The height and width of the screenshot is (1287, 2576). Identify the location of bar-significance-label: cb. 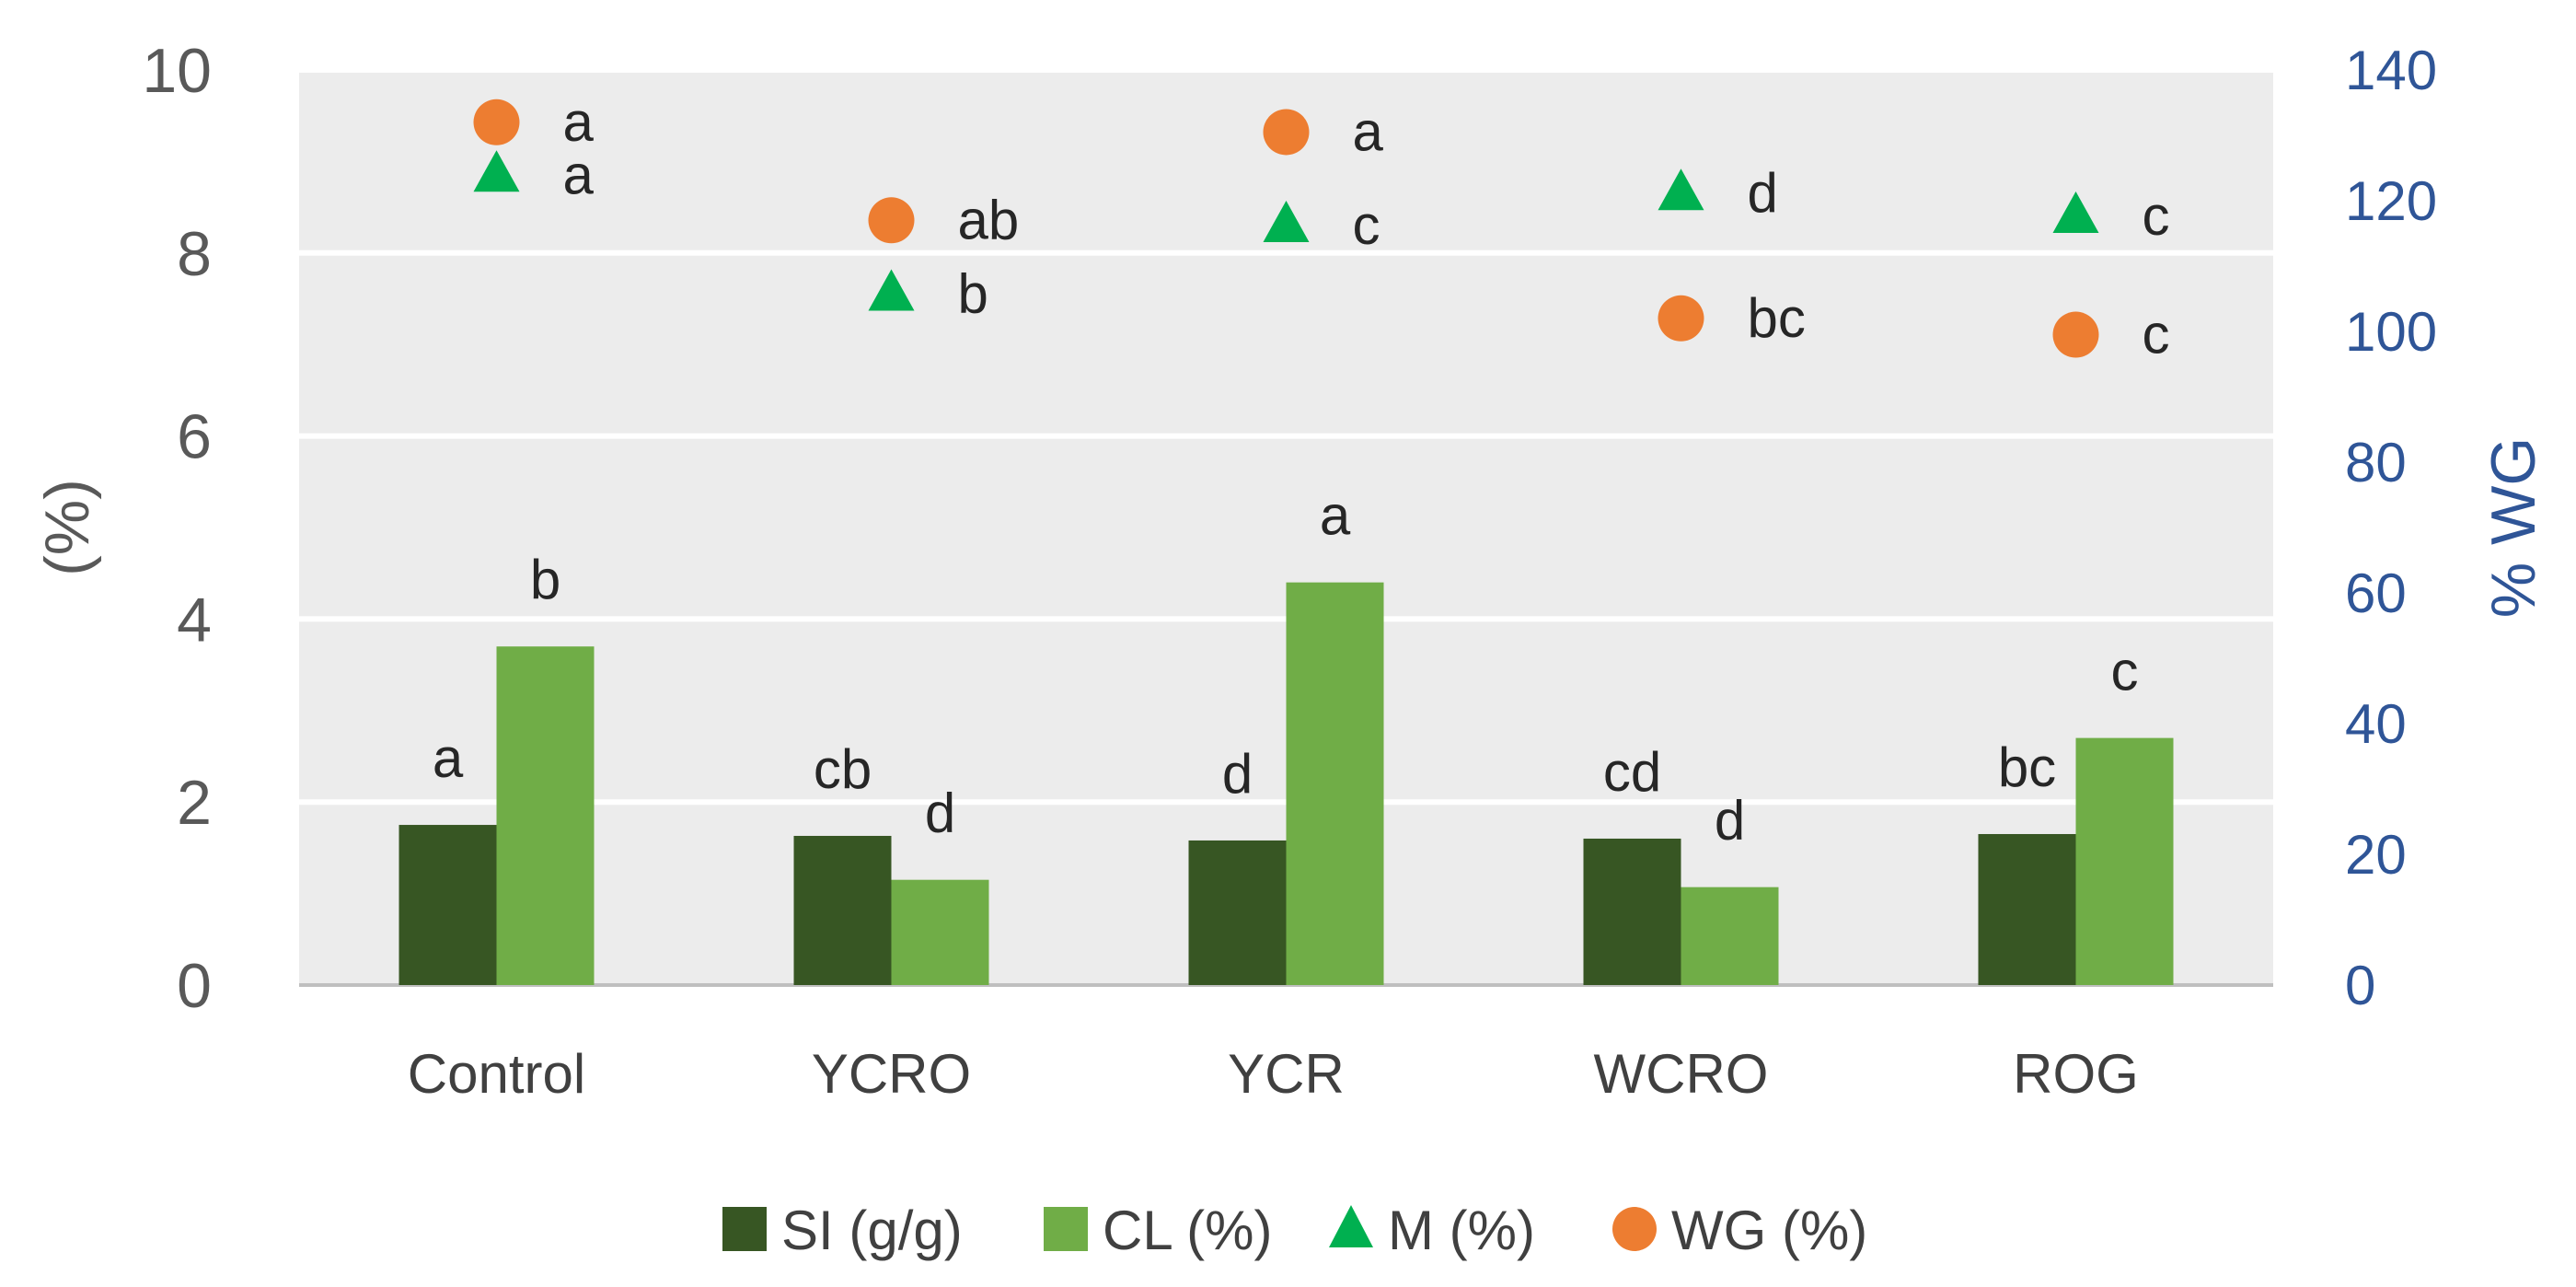
(843, 769).